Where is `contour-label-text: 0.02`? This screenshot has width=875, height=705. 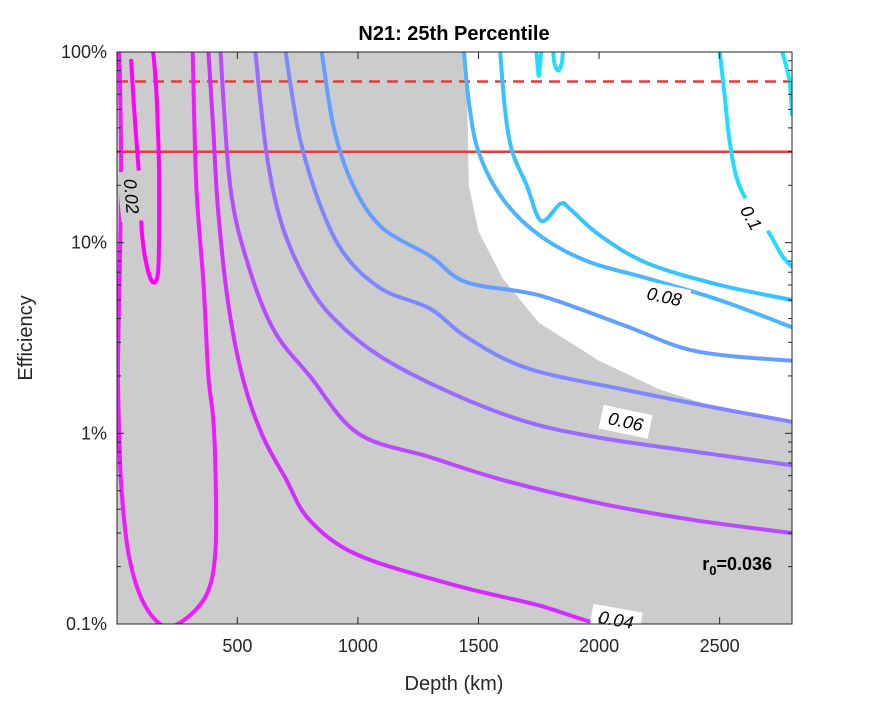
contour-label-text: 0.02 is located at coordinates (131, 196).